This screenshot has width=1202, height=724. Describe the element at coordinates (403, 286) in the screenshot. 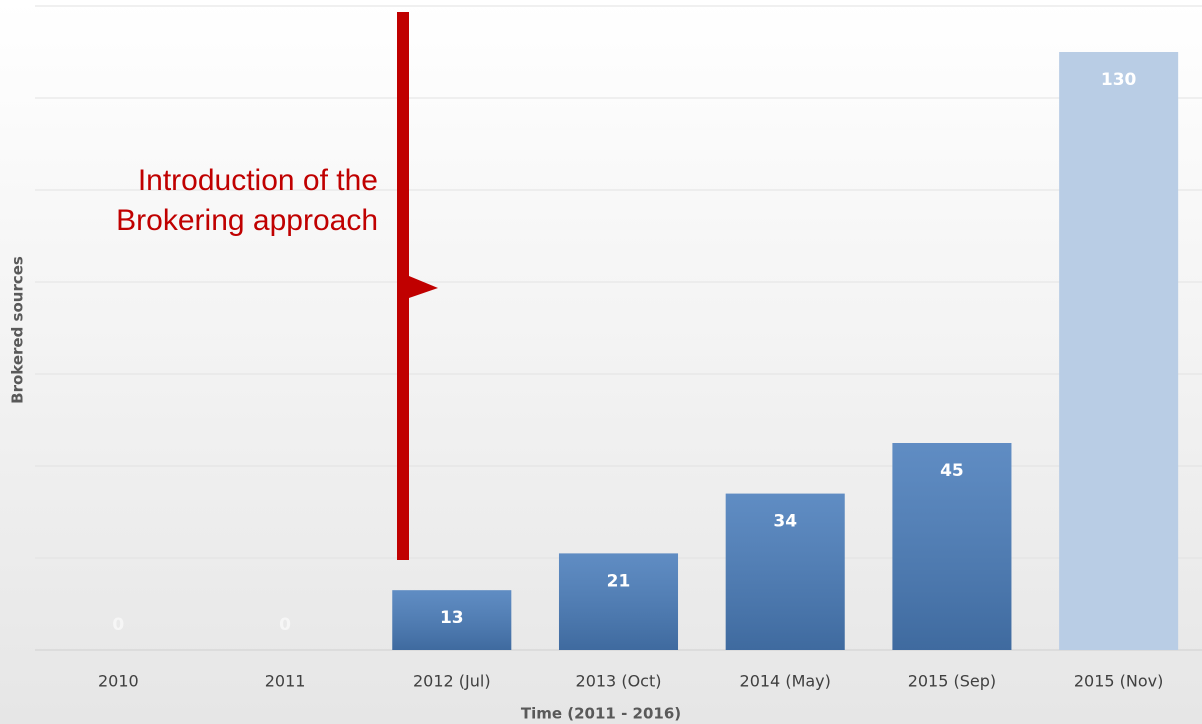

I see `annotation-line` at that location.